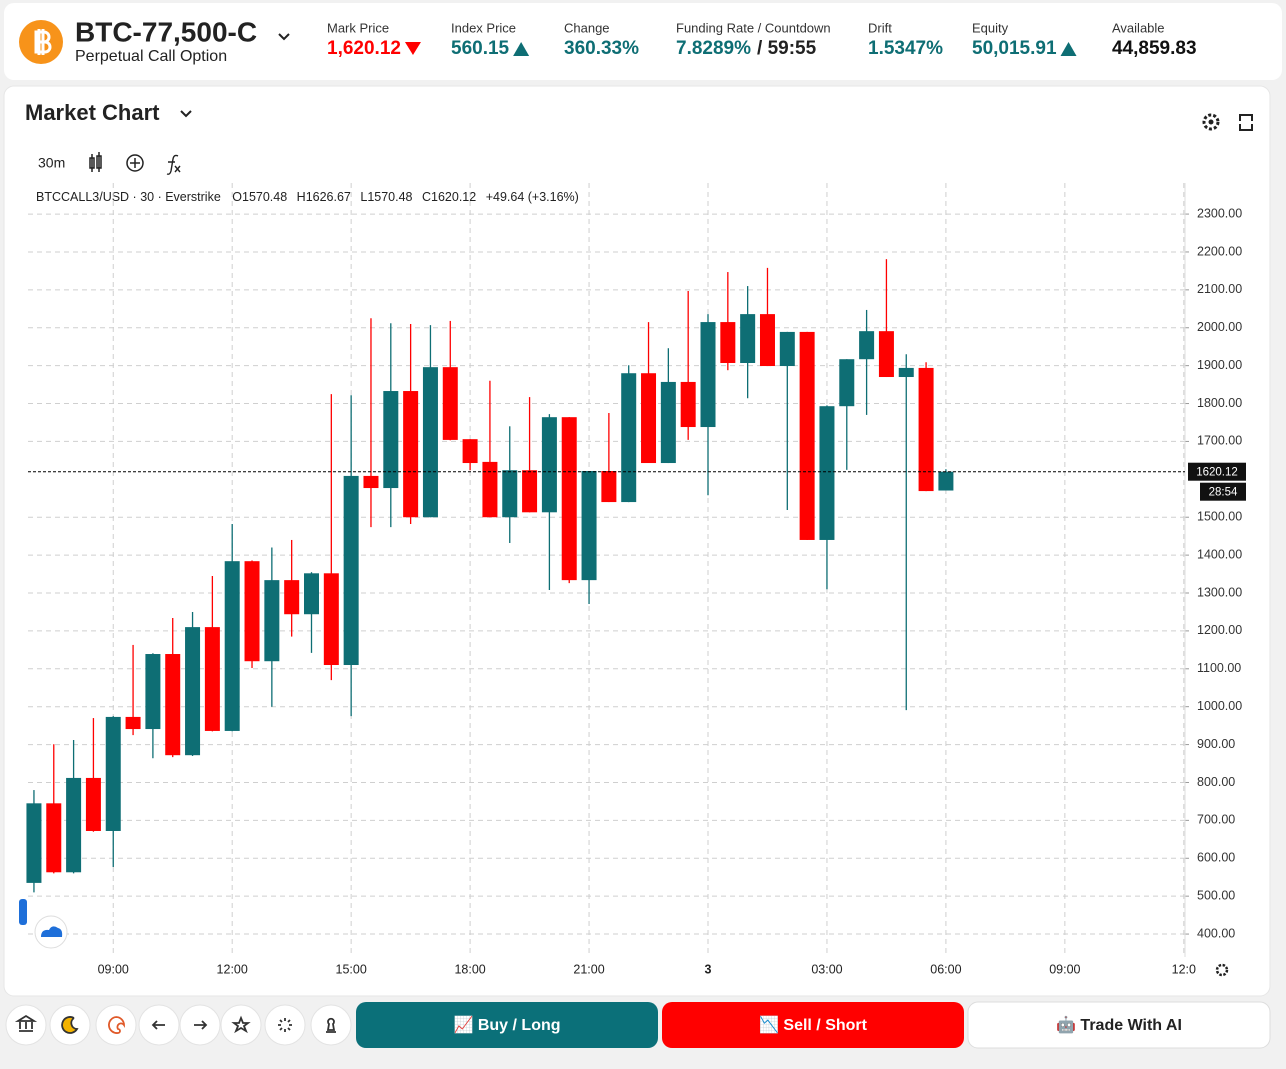 The width and height of the screenshot is (1286, 1069). What do you see at coordinates (95, 162) in the screenshot?
I see `candle-type-icon` at bounding box center [95, 162].